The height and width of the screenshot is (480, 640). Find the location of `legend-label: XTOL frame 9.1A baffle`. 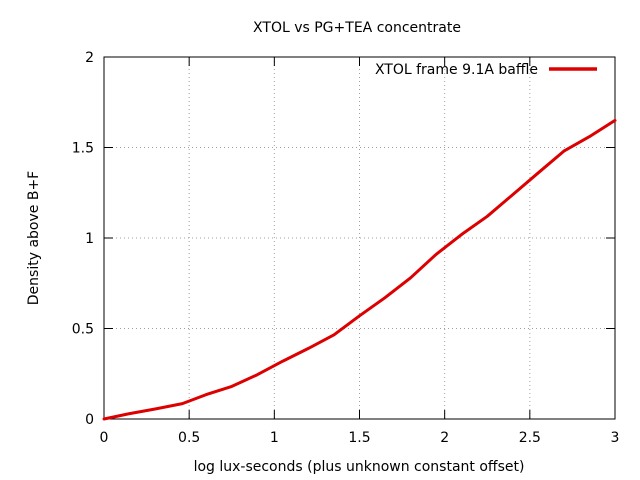

legend-label: XTOL frame 9.1A baffle is located at coordinates (456, 70).